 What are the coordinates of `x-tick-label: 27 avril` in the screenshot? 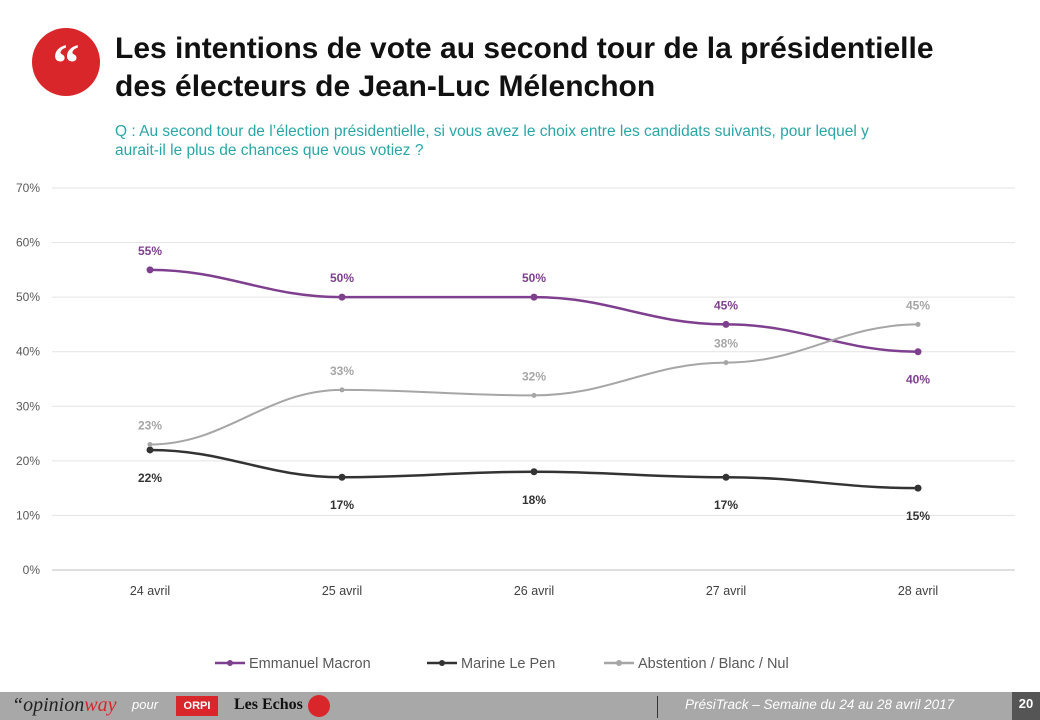 It's located at (726, 591).